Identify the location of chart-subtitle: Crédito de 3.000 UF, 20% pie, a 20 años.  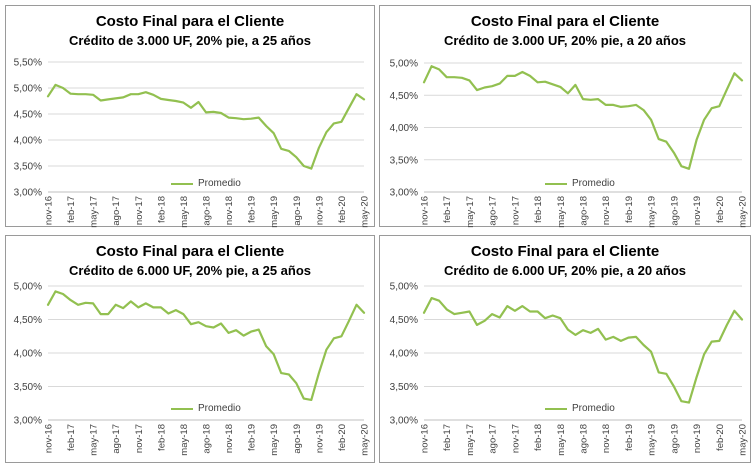
(565, 40).